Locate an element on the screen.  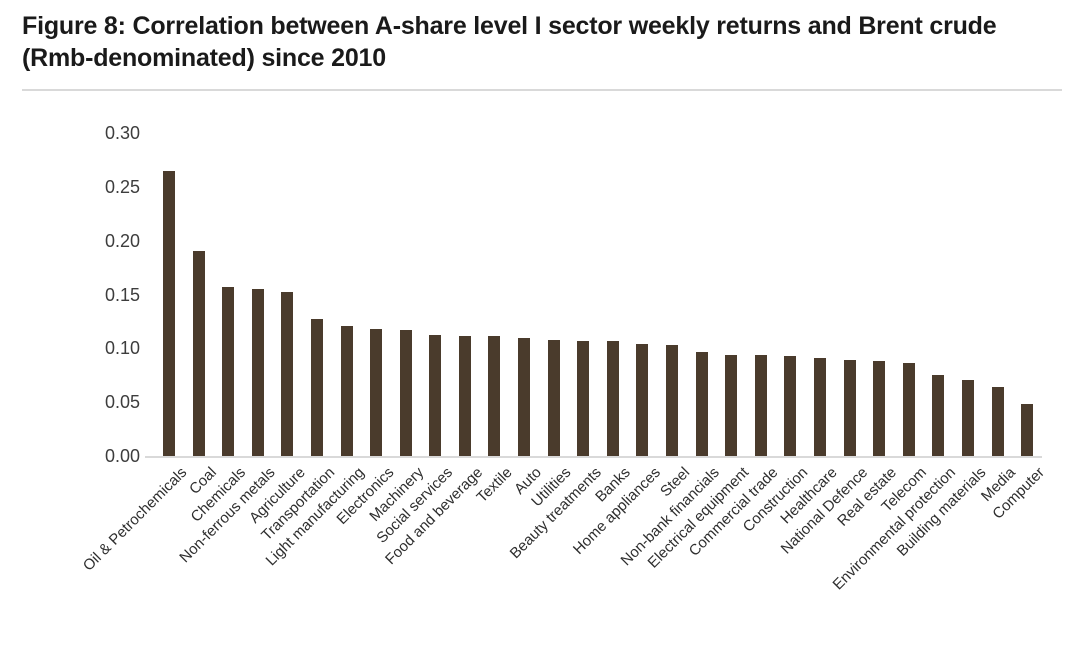
bar-social-services is located at coordinates (435, 395).